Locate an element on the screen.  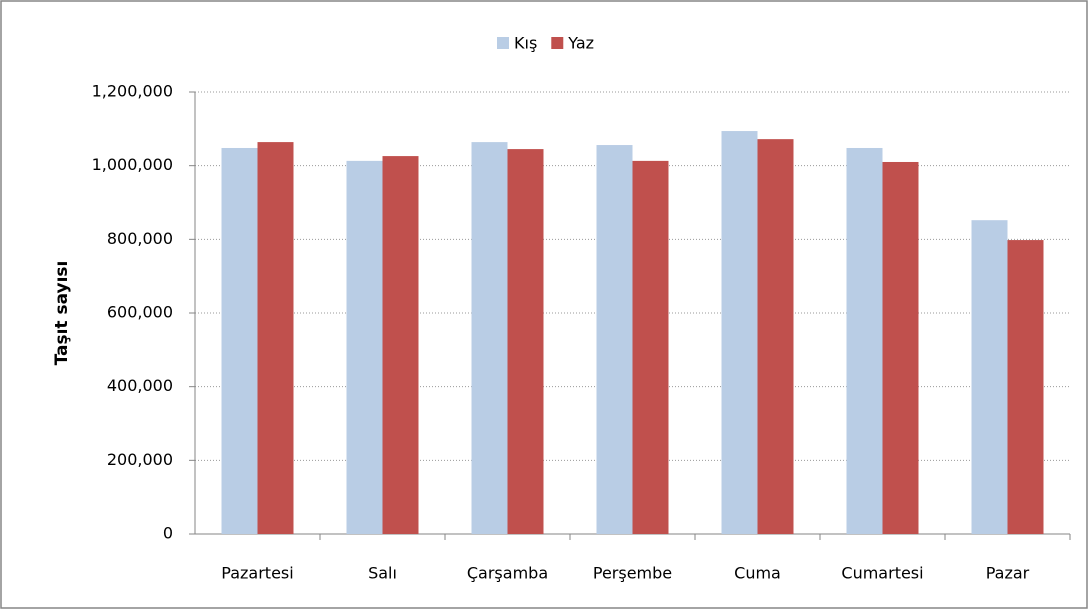
y-tick-label: 600,000 is located at coordinates (140, 312).